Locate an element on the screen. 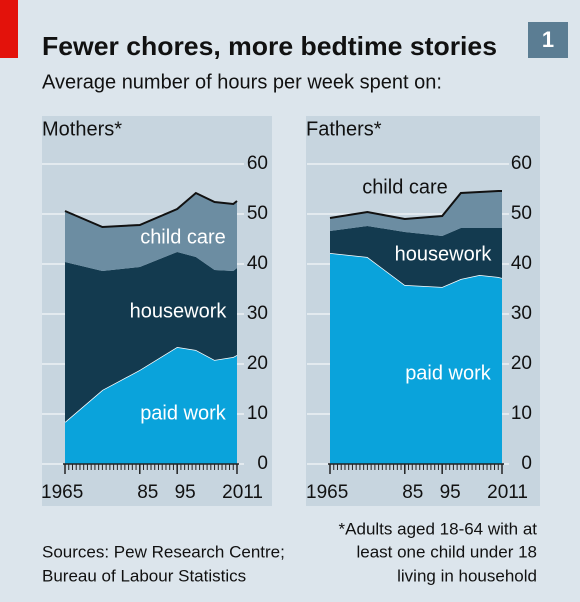 This screenshot has height=602, width=580. footnote: living in household is located at coordinates (467, 575).